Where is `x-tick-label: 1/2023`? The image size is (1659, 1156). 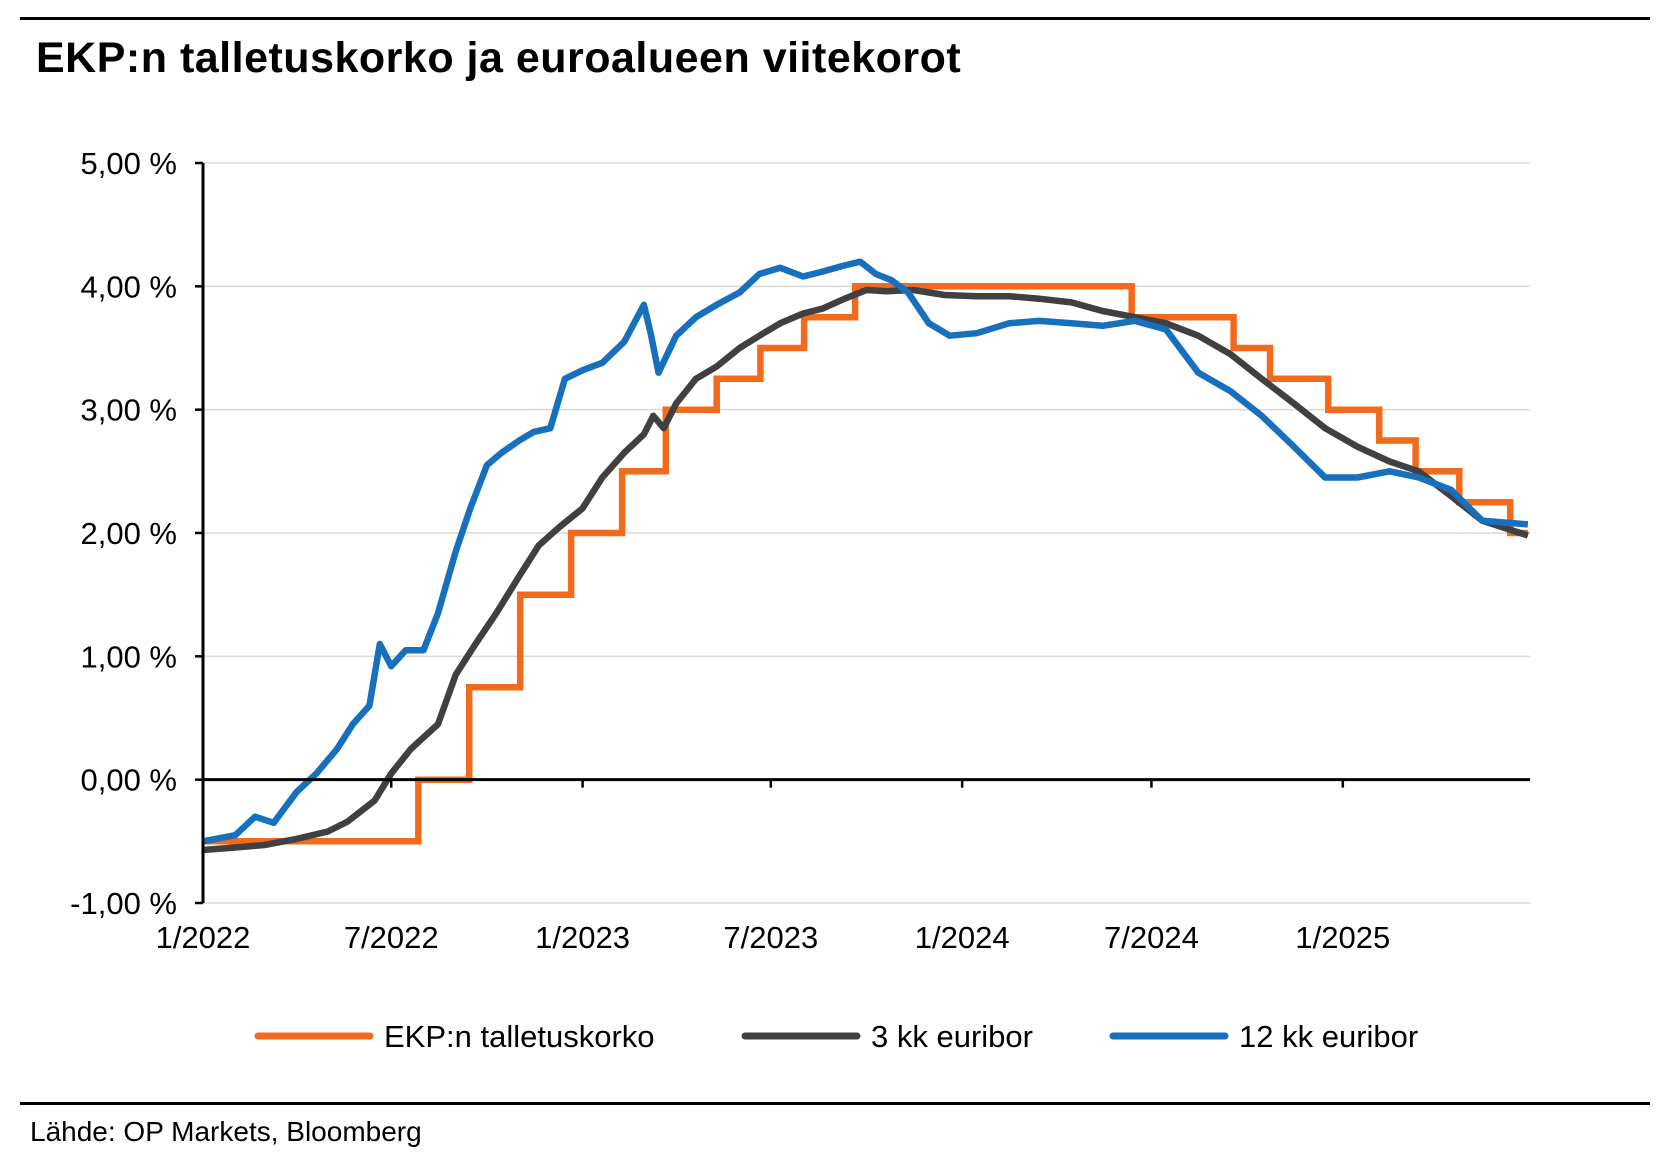
x-tick-label: 1/2023 is located at coordinates (582, 937).